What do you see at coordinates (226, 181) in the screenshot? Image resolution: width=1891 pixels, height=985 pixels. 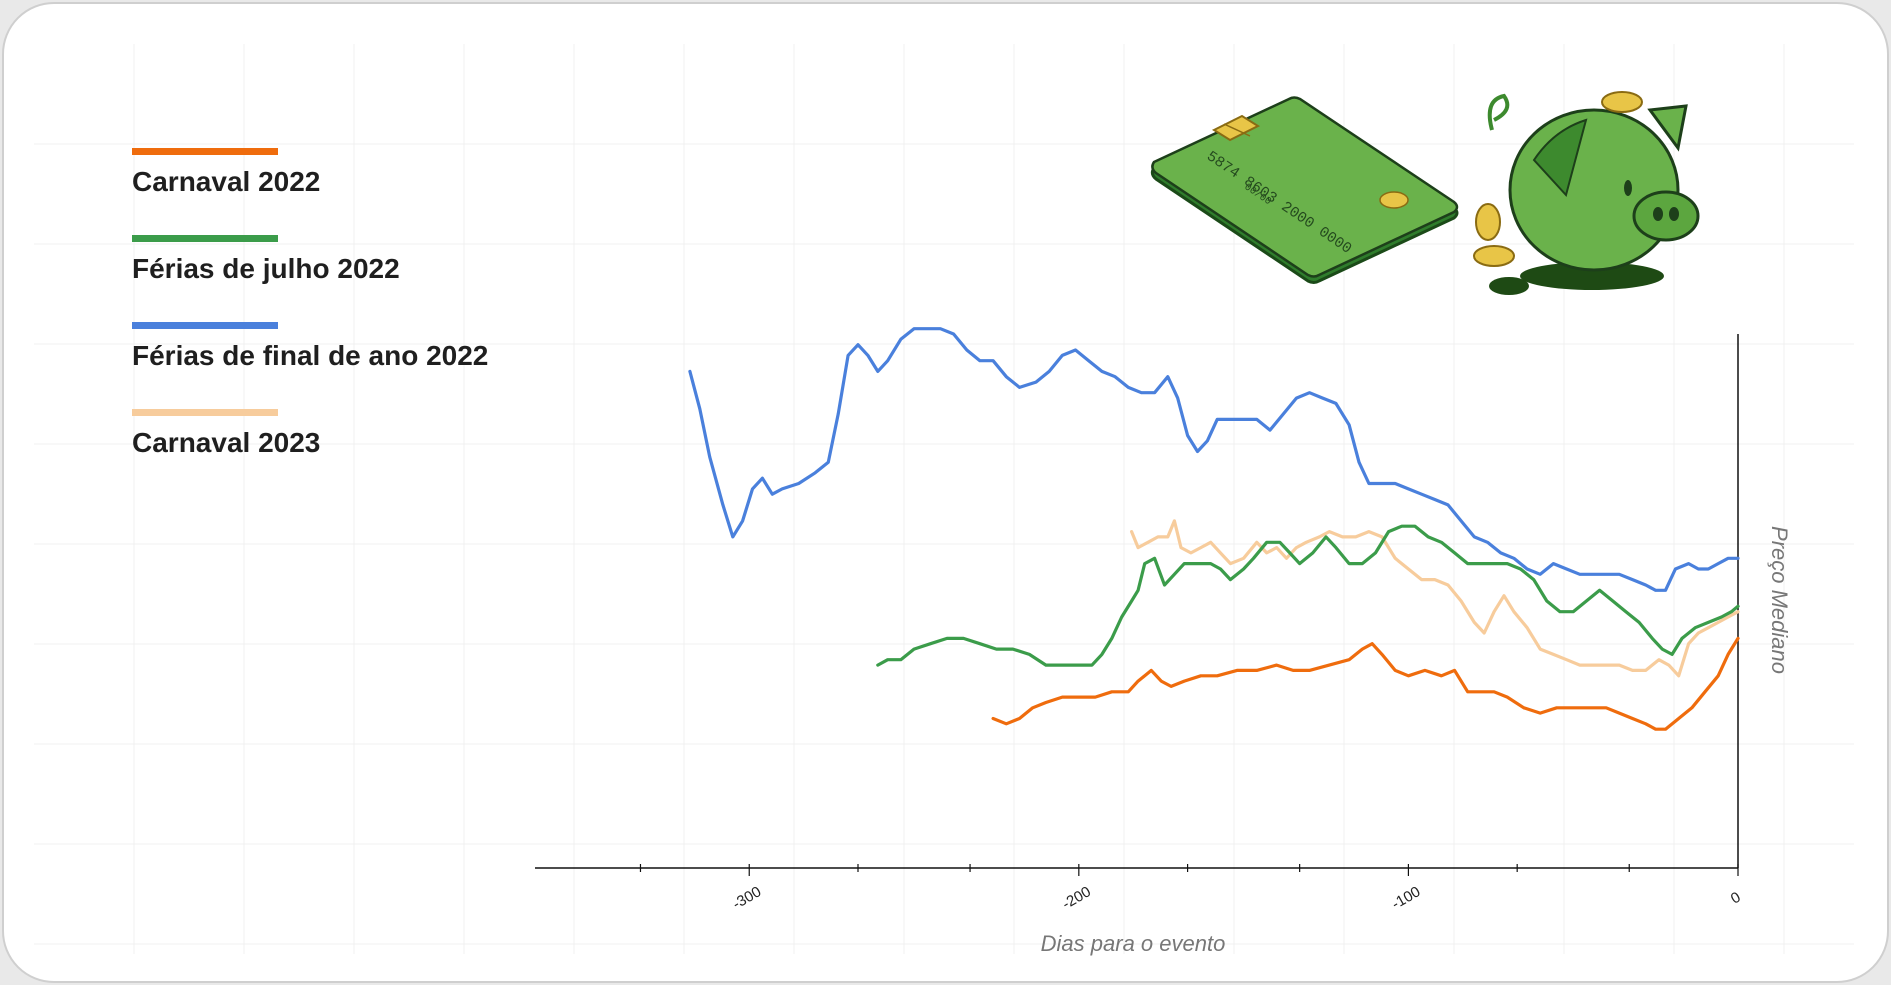 I see `legend-label: Carnaval 2022` at bounding box center [226, 181].